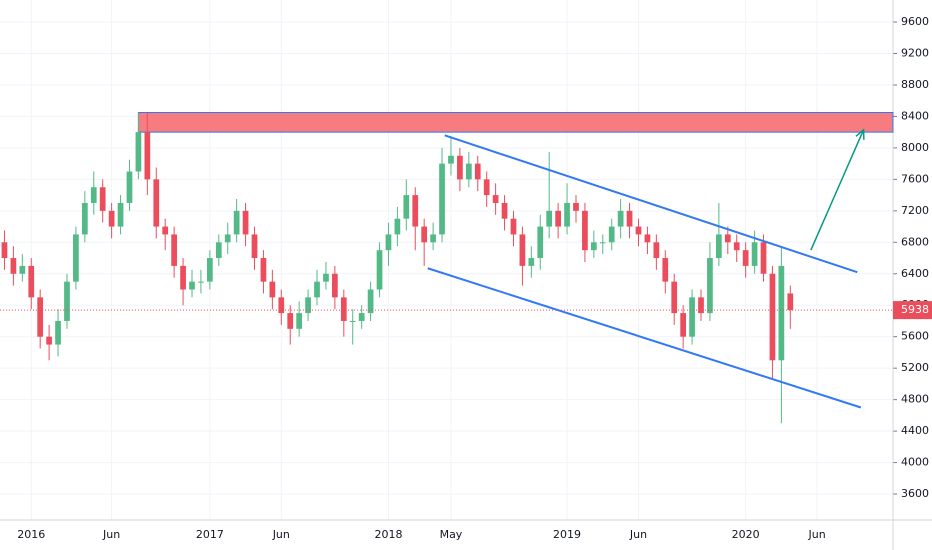 The image size is (932, 550). What do you see at coordinates (915, 115) in the screenshot?
I see `y-tick-label: 8400` at bounding box center [915, 115].